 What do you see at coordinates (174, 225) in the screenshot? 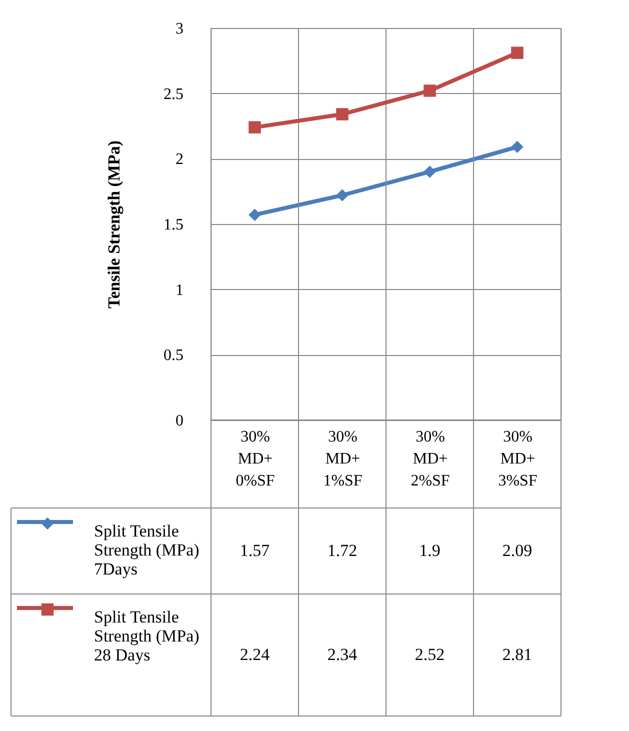
I see `y-tick-label: 1.5` at bounding box center [174, 225].